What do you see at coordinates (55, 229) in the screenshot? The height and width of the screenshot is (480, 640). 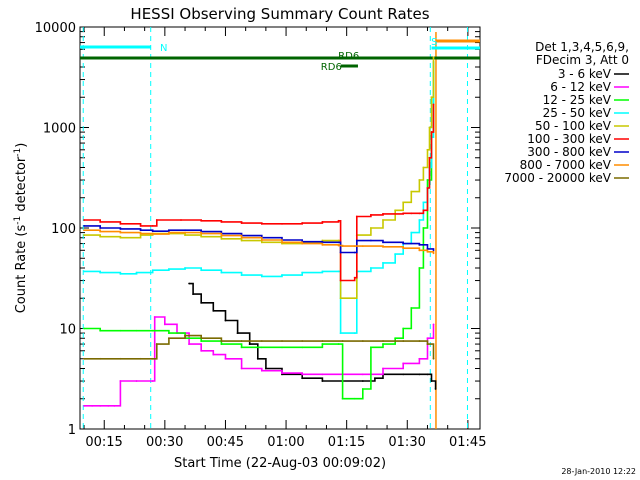 I see `y-tick-labels: 1 10 100 1000 10000` at bounding box center [55, 229].